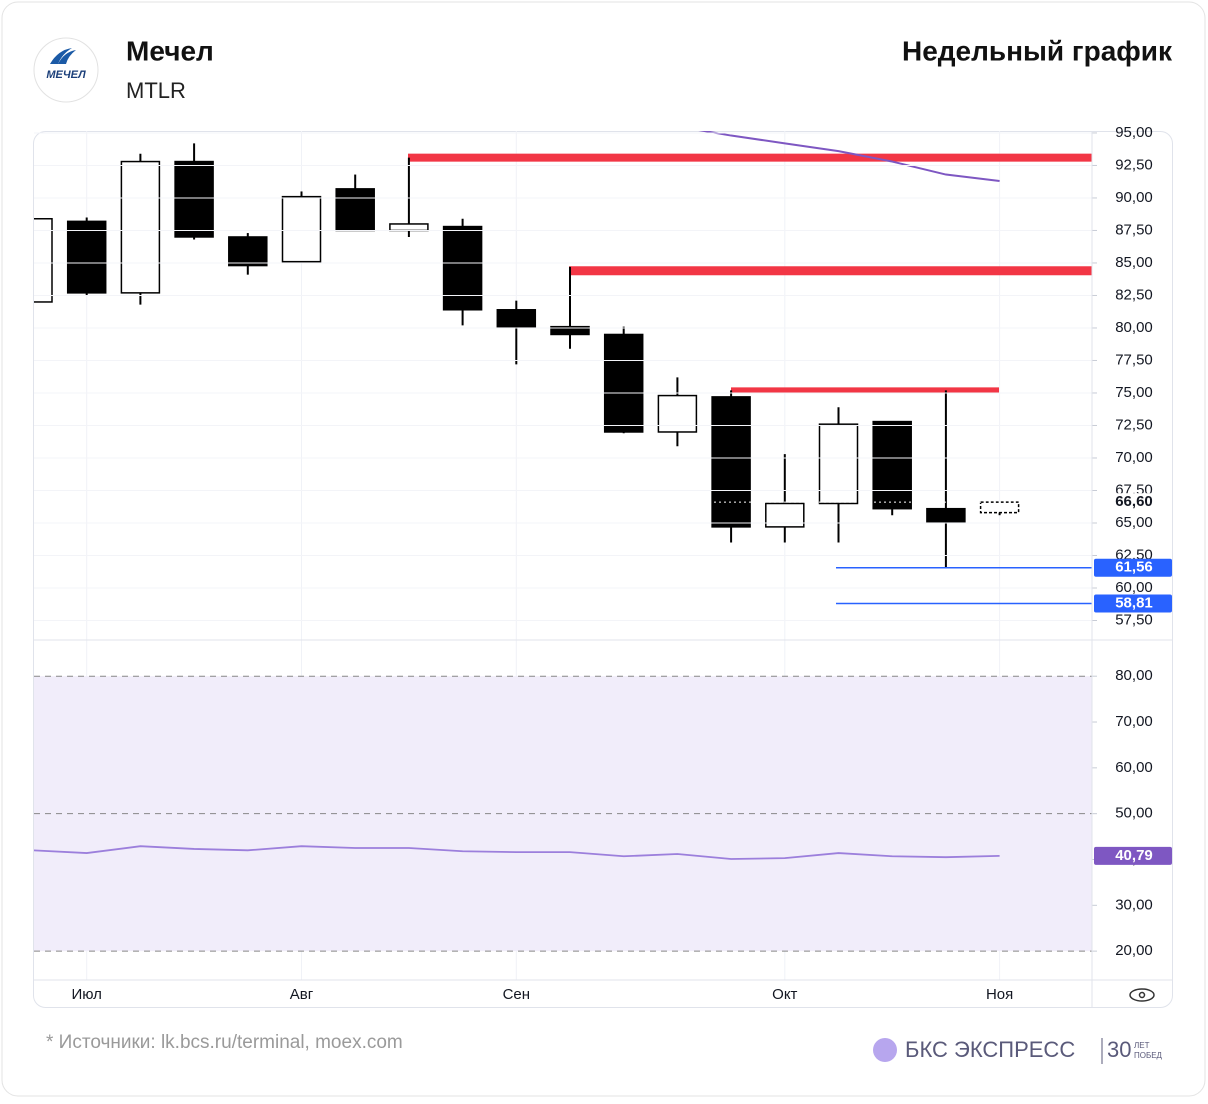 This screenshot has height=1104, width=1208. What do you see at coordinates (1134, 950) in the screenshot?
I see `y-tick-label: 20,00` at bounding box center [1134, 950].